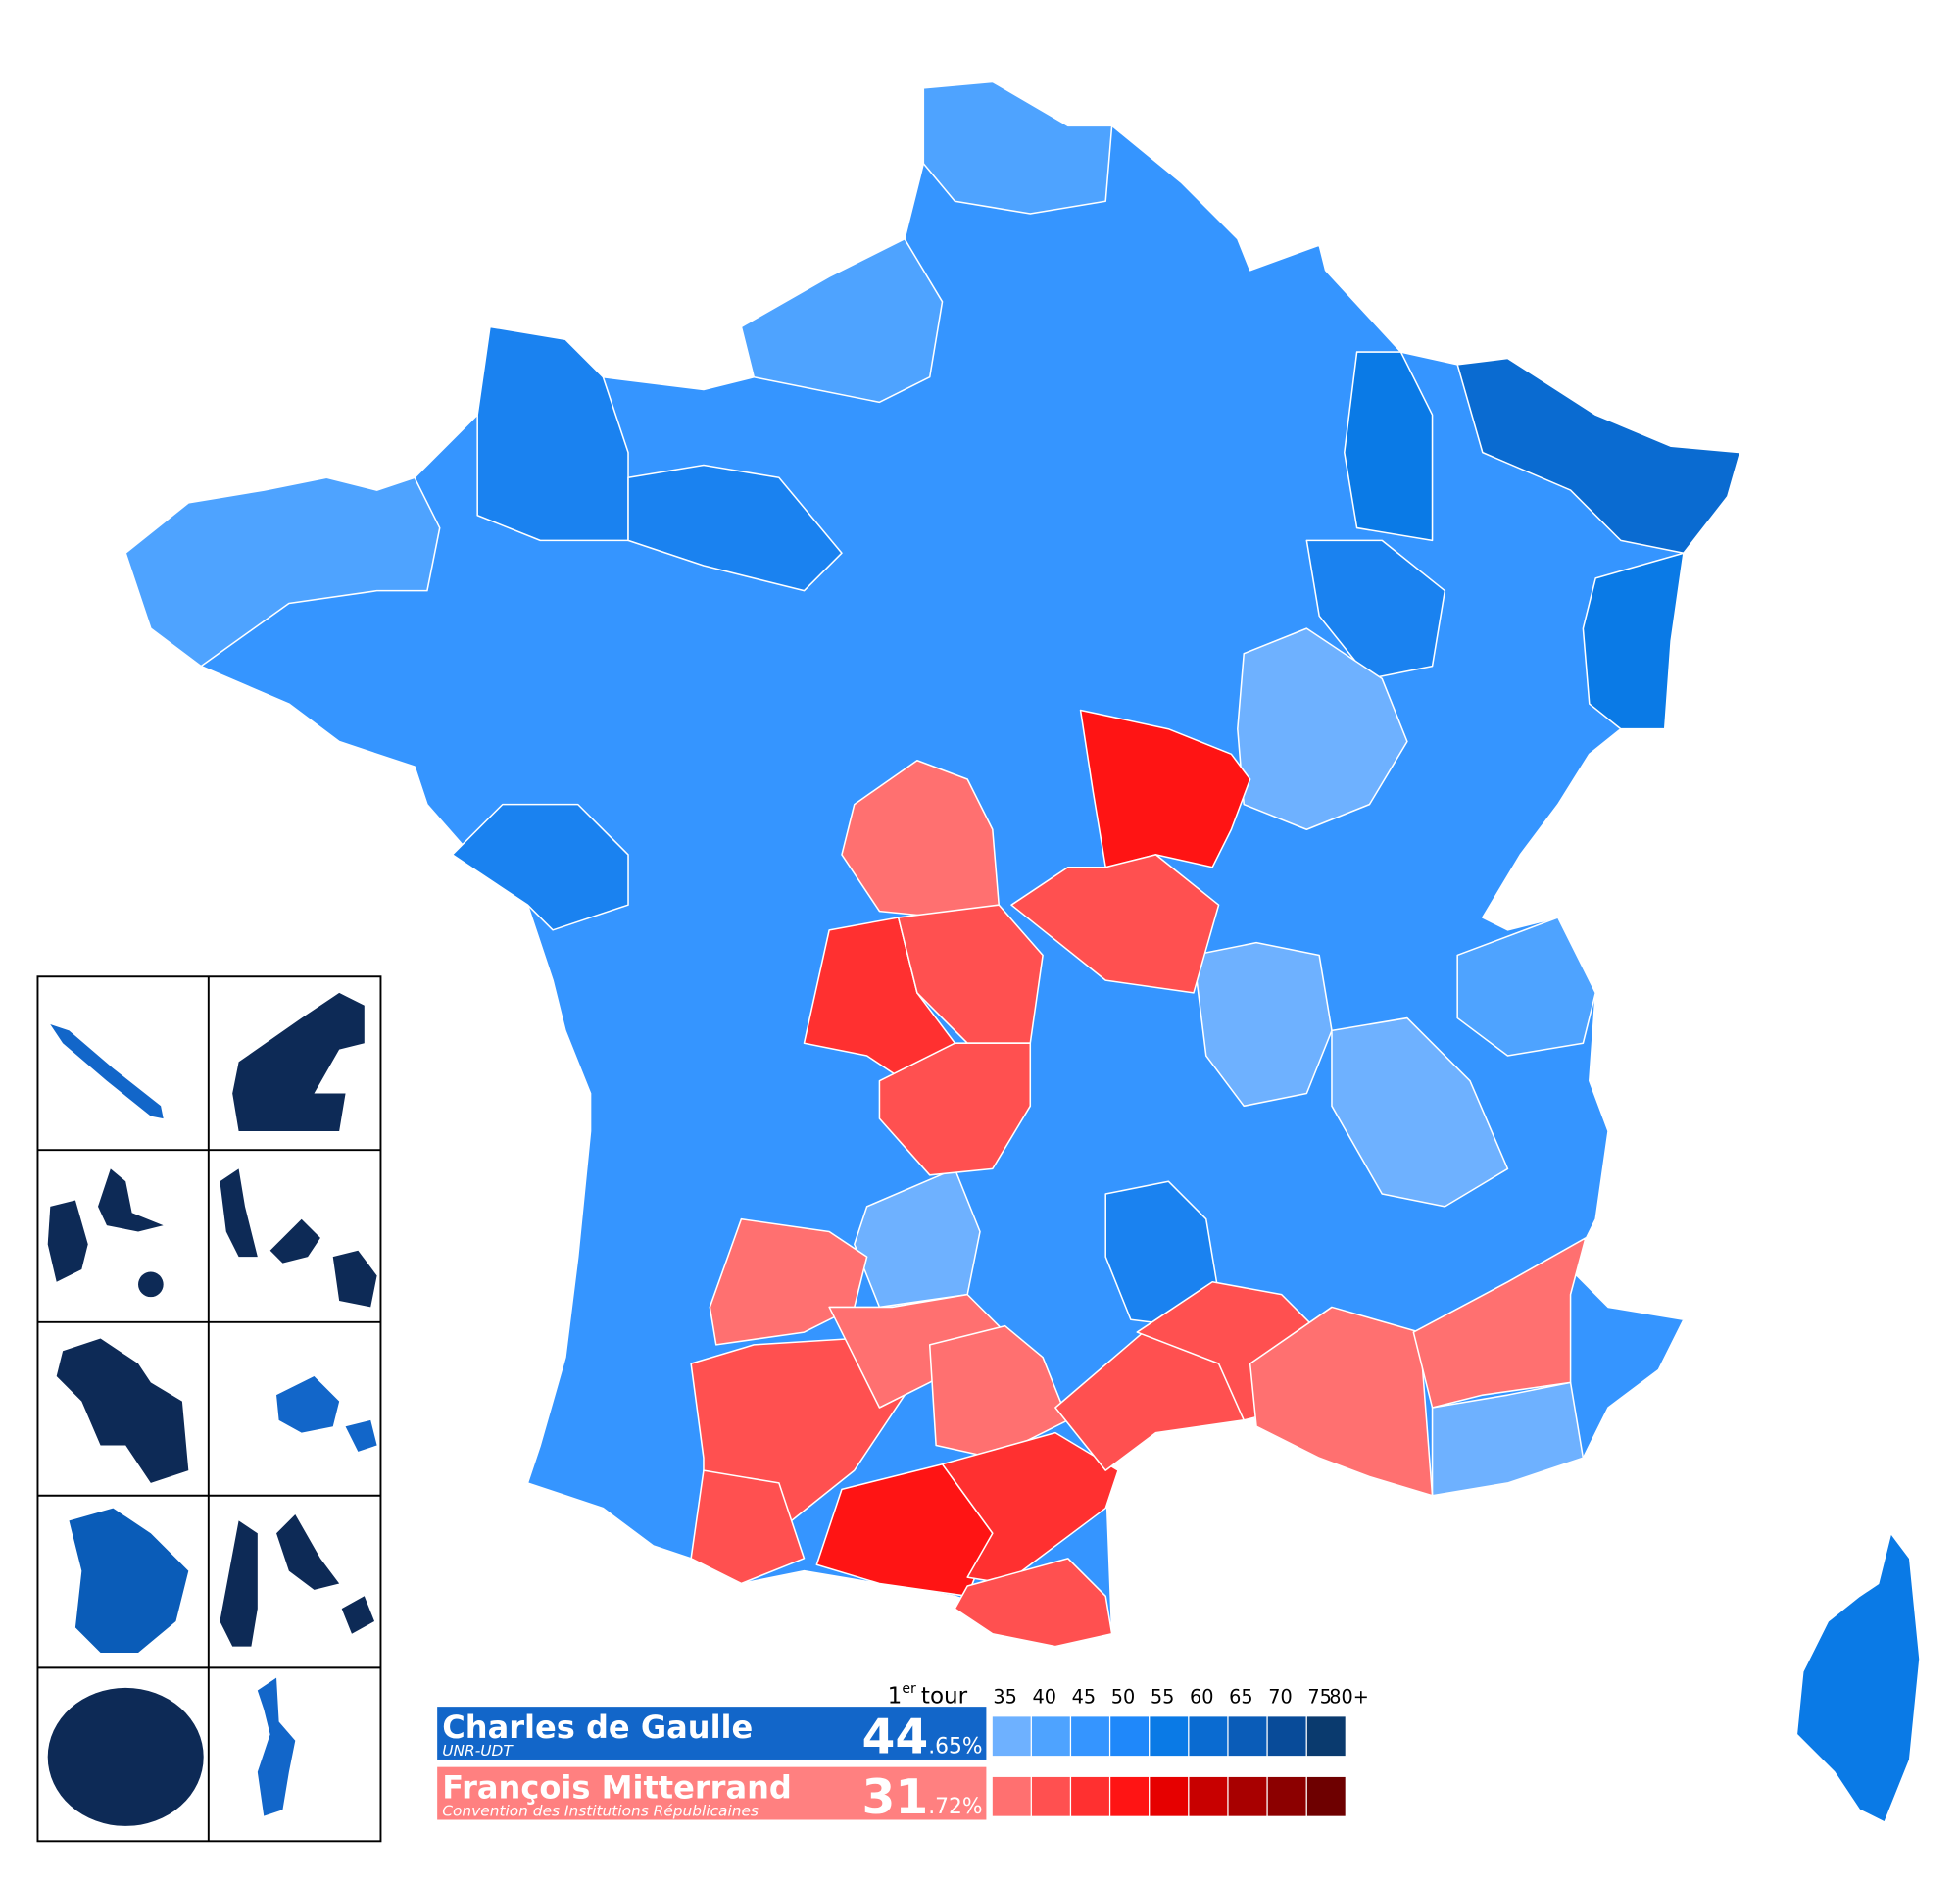 This screenshot has width=1960, height=1884. I want to click on inset-new-caledonia, so click(107, 1071).